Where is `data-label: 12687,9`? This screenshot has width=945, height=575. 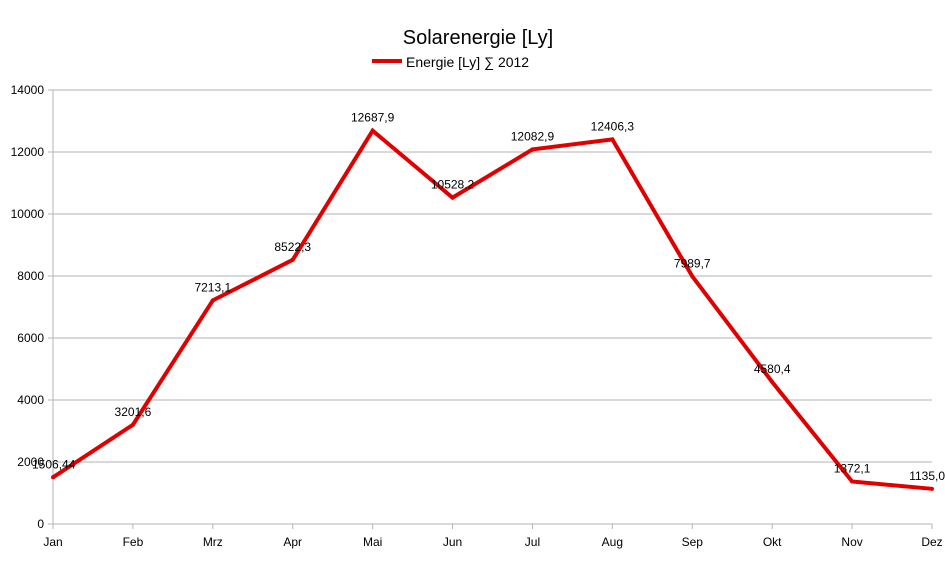 data-label: 12687,9 is located at coordinates (373, 118).